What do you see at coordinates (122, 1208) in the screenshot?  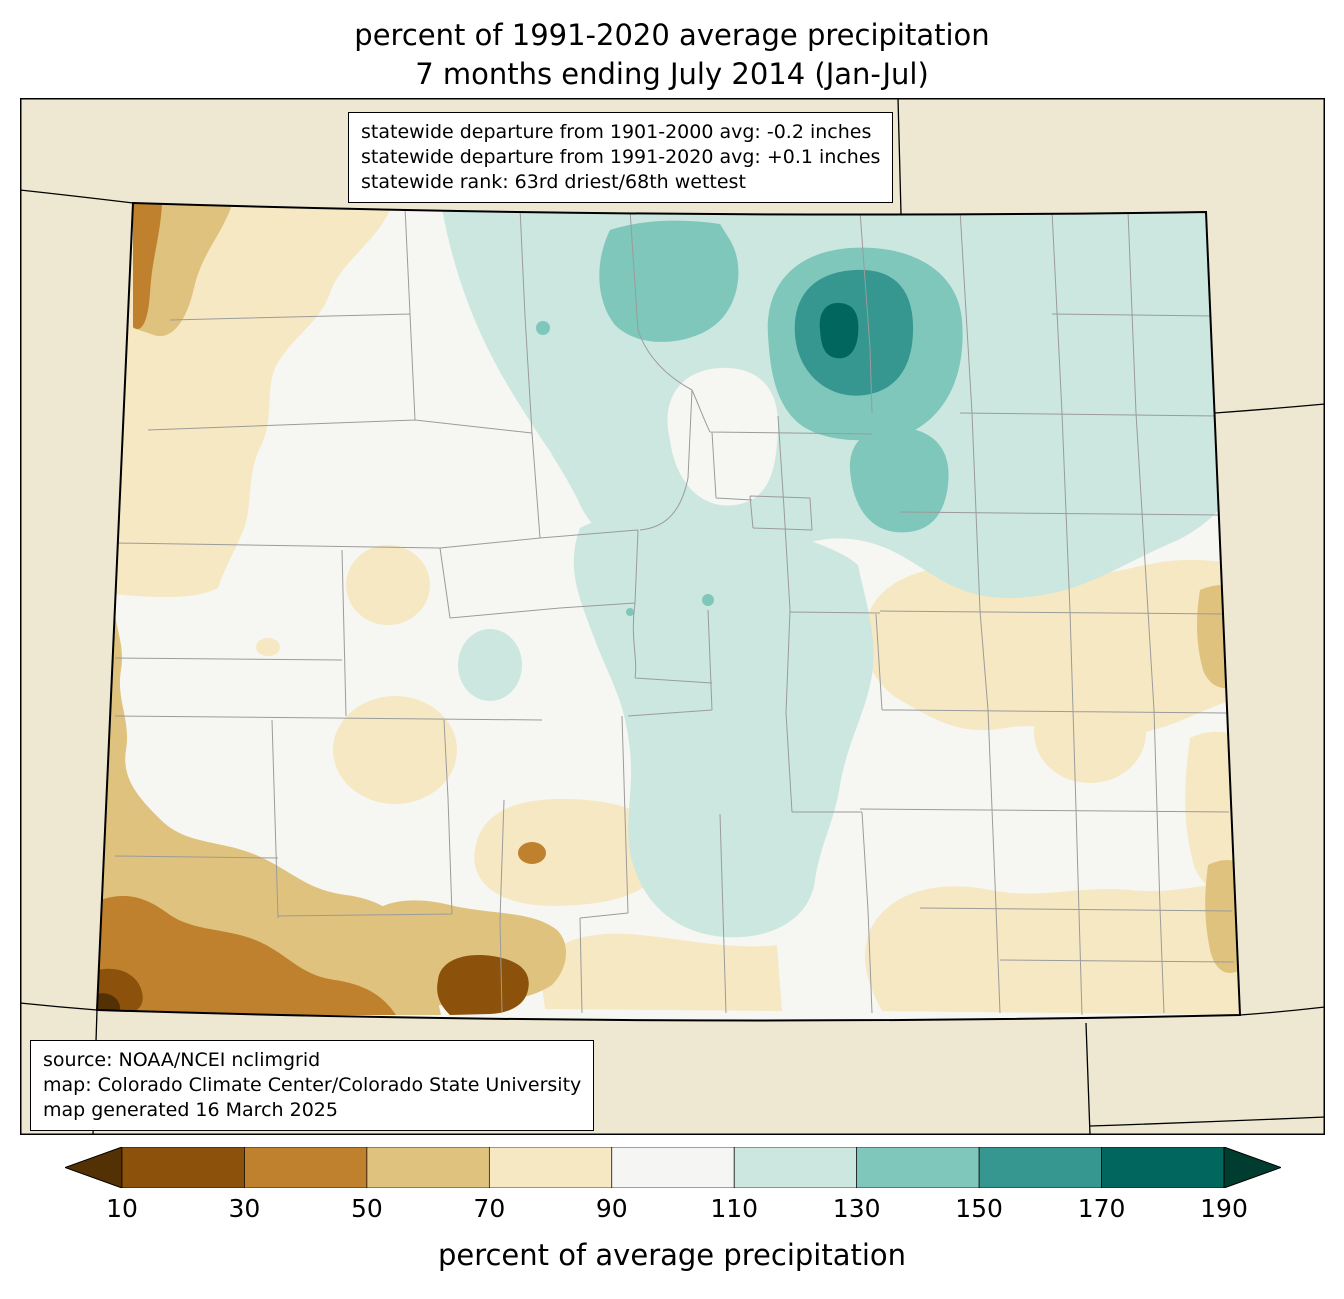 I see `colorbar-tick: 10` at bounding box center [122, 1208].